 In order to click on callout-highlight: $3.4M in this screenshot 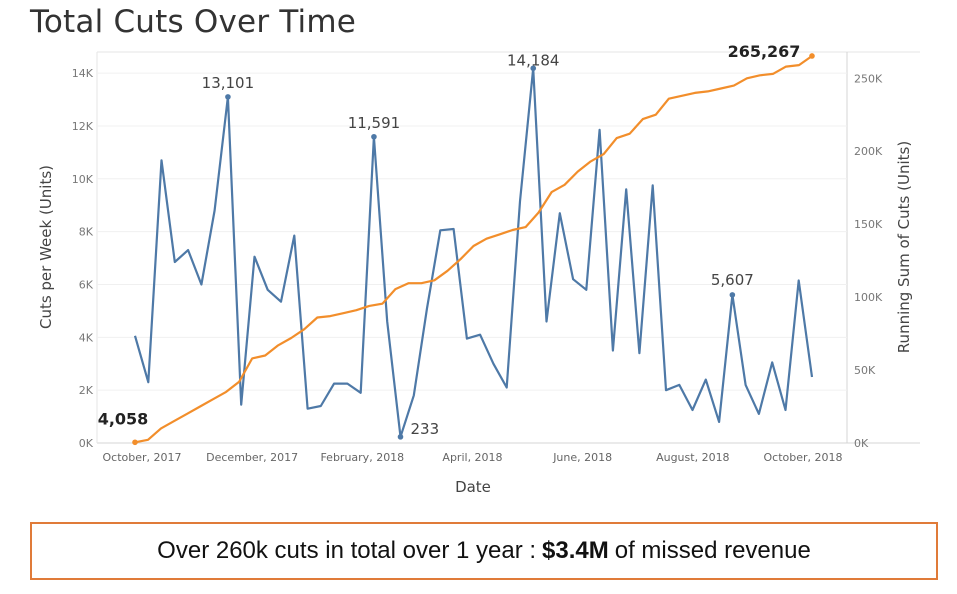, I will do `click(575, 550)`.